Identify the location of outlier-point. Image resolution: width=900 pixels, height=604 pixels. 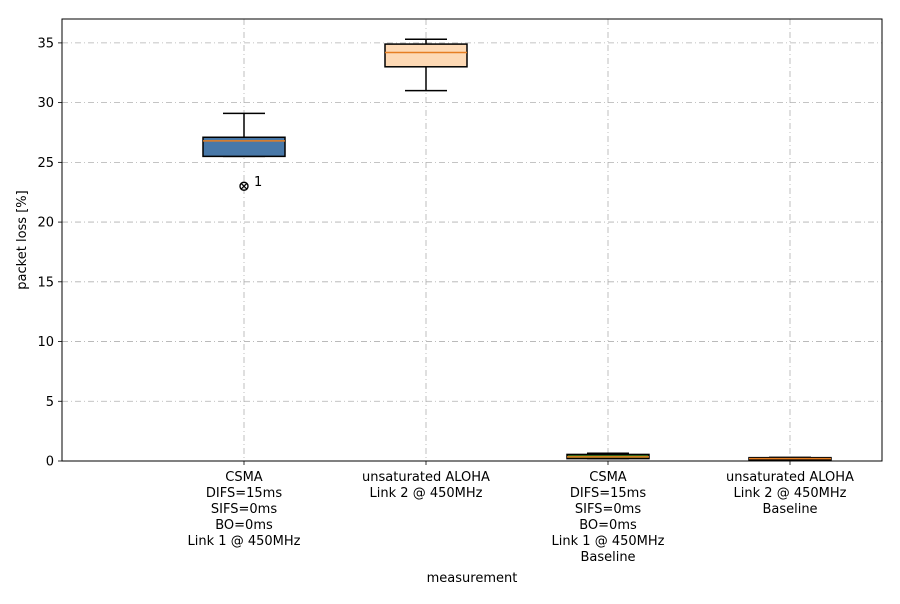
(244, 186).